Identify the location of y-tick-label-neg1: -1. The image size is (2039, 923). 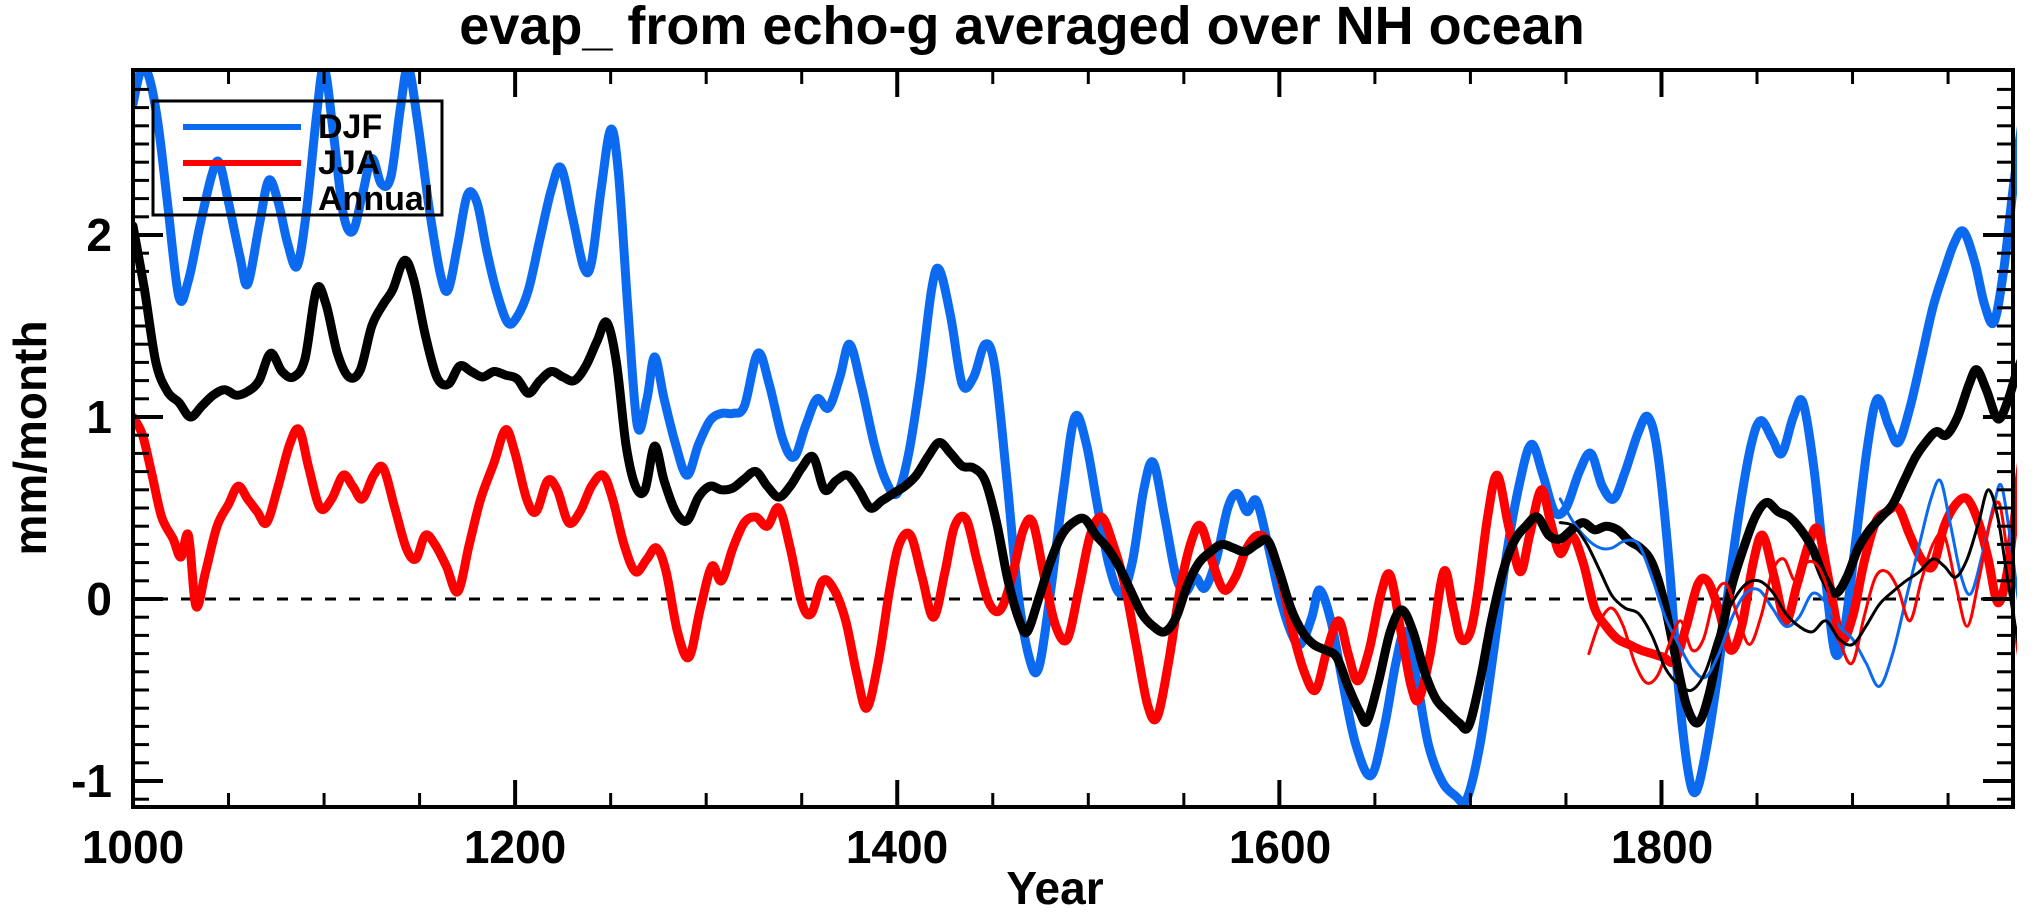
(91, 781).